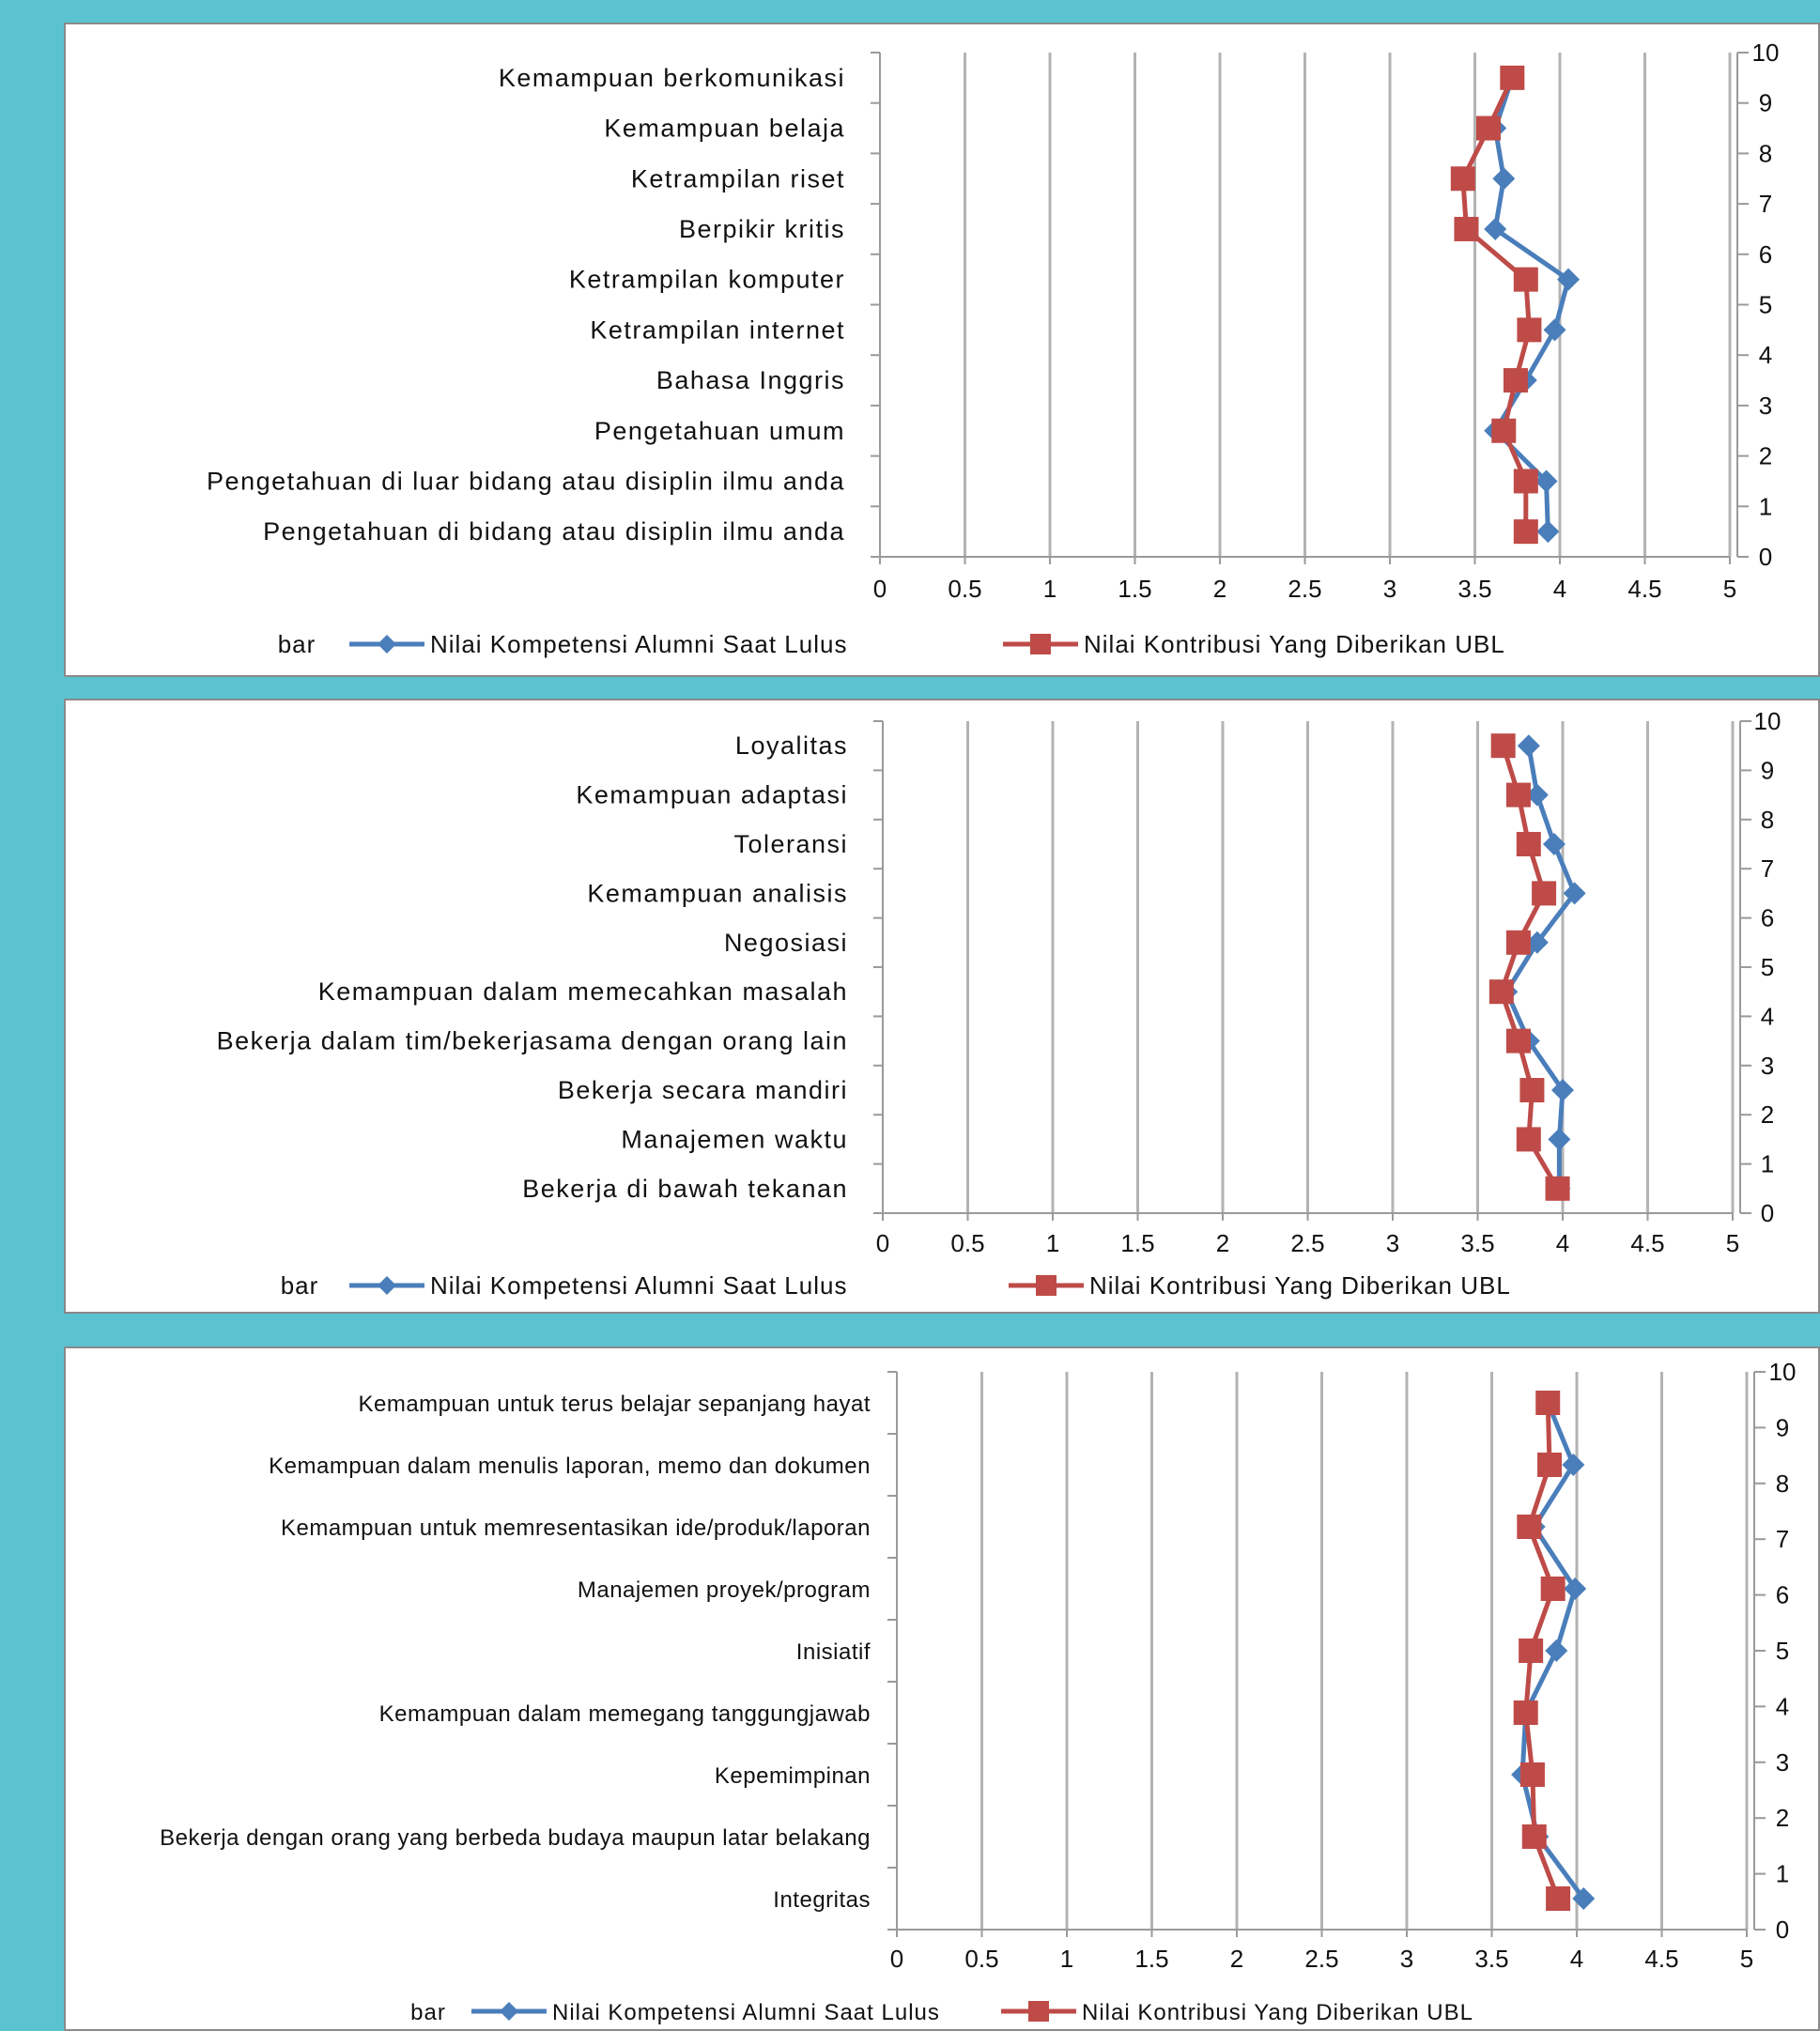 The height and width of the screenshot is (2031, 1820). I want to click on chart-2-y2-tick-label: 0, so click(1767, 1213).